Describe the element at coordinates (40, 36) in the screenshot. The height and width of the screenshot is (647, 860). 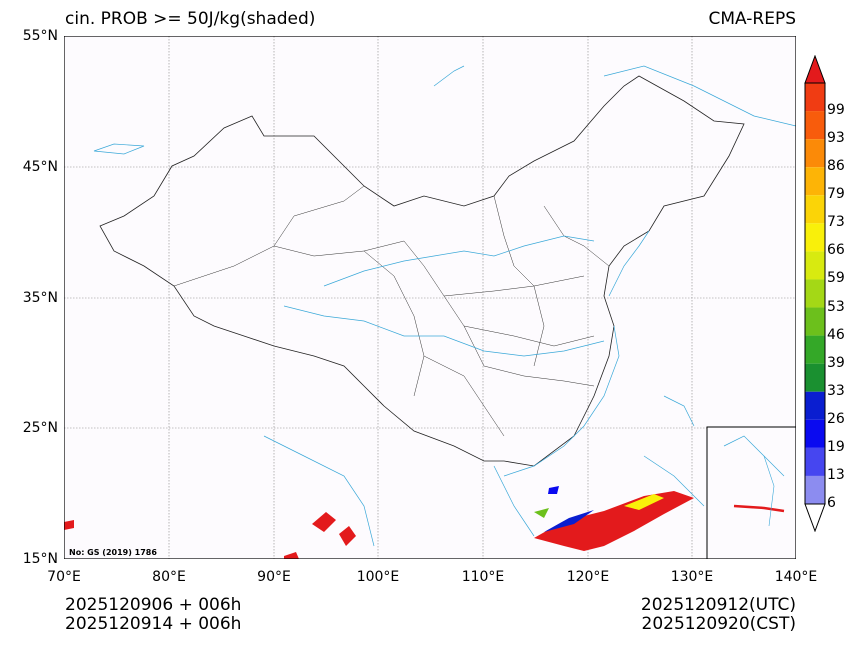
I see `lat-label-55n: 55°N` at that location.